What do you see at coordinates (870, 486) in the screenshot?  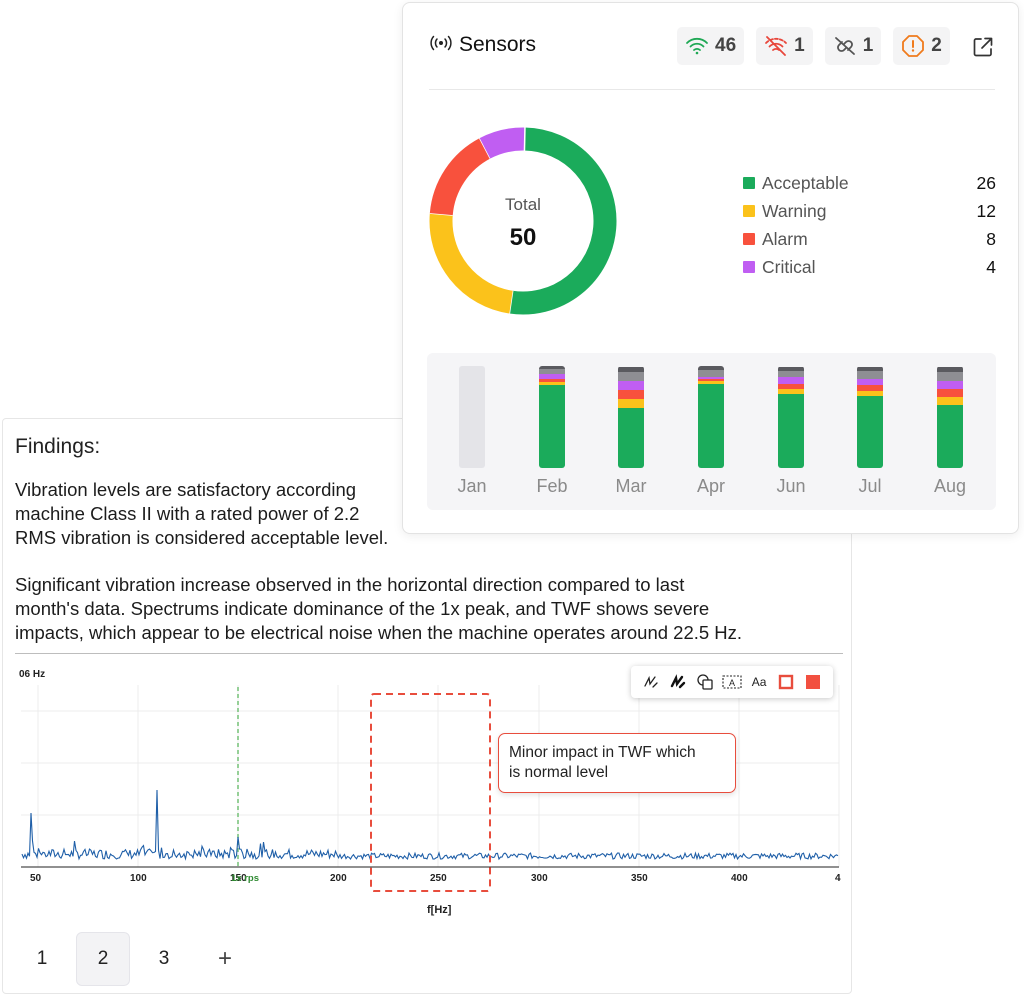 I see `month-label: Jul` at bounding box center [870, 486].